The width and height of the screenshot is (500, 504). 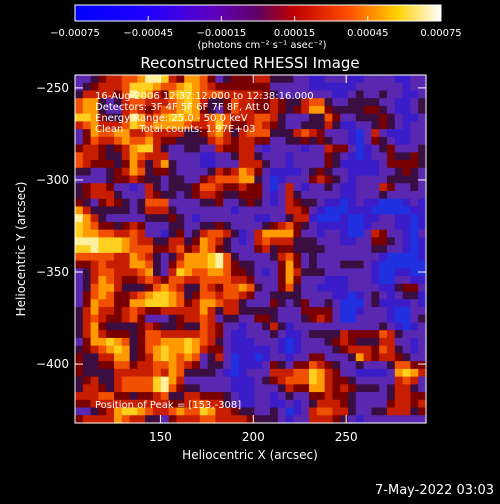 What do you see at coordinates (182, 107) in the screenshot?
I see `annotation-detectors: Detectors: 3F 4F 5F 6F 7F 8F, Att 0` at bounding box center [182, 107].